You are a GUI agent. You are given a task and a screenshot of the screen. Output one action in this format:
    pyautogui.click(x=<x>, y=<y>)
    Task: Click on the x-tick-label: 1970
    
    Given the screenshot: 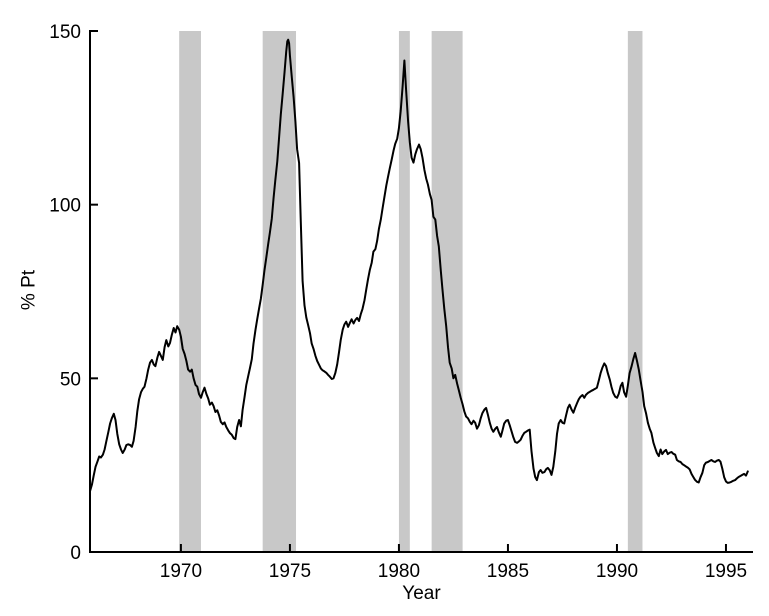 What is the action you would take?
    pyautogui.click(x=181, y=571)
    